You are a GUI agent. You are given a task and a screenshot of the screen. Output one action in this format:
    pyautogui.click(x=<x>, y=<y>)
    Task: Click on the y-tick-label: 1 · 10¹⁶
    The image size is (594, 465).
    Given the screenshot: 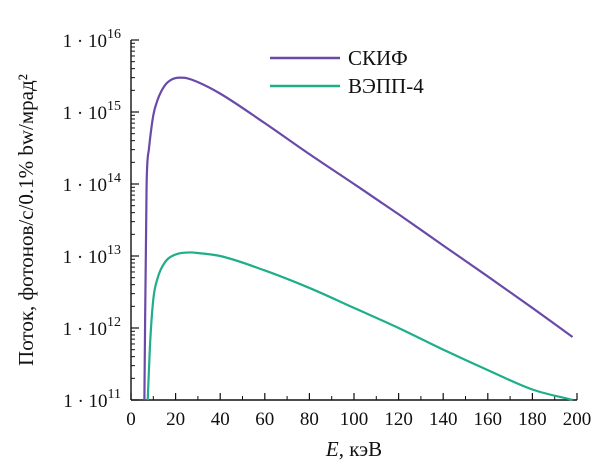 What is the action you would take?
    pyautogui.click(x=92, y=39)
    